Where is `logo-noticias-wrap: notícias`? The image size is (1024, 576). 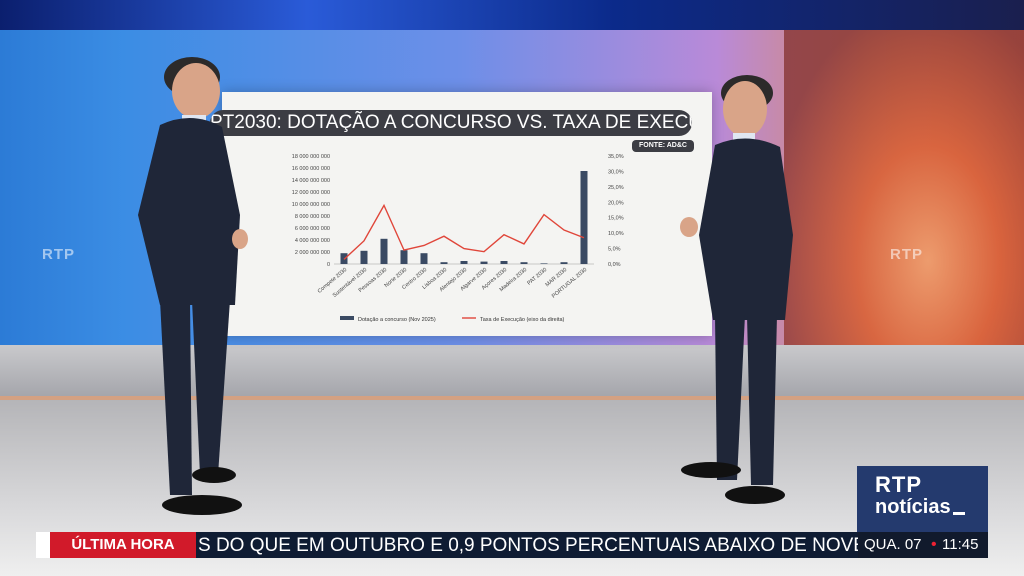
logo-noticias-wrap: notícias is located at coordinates (920, 507).